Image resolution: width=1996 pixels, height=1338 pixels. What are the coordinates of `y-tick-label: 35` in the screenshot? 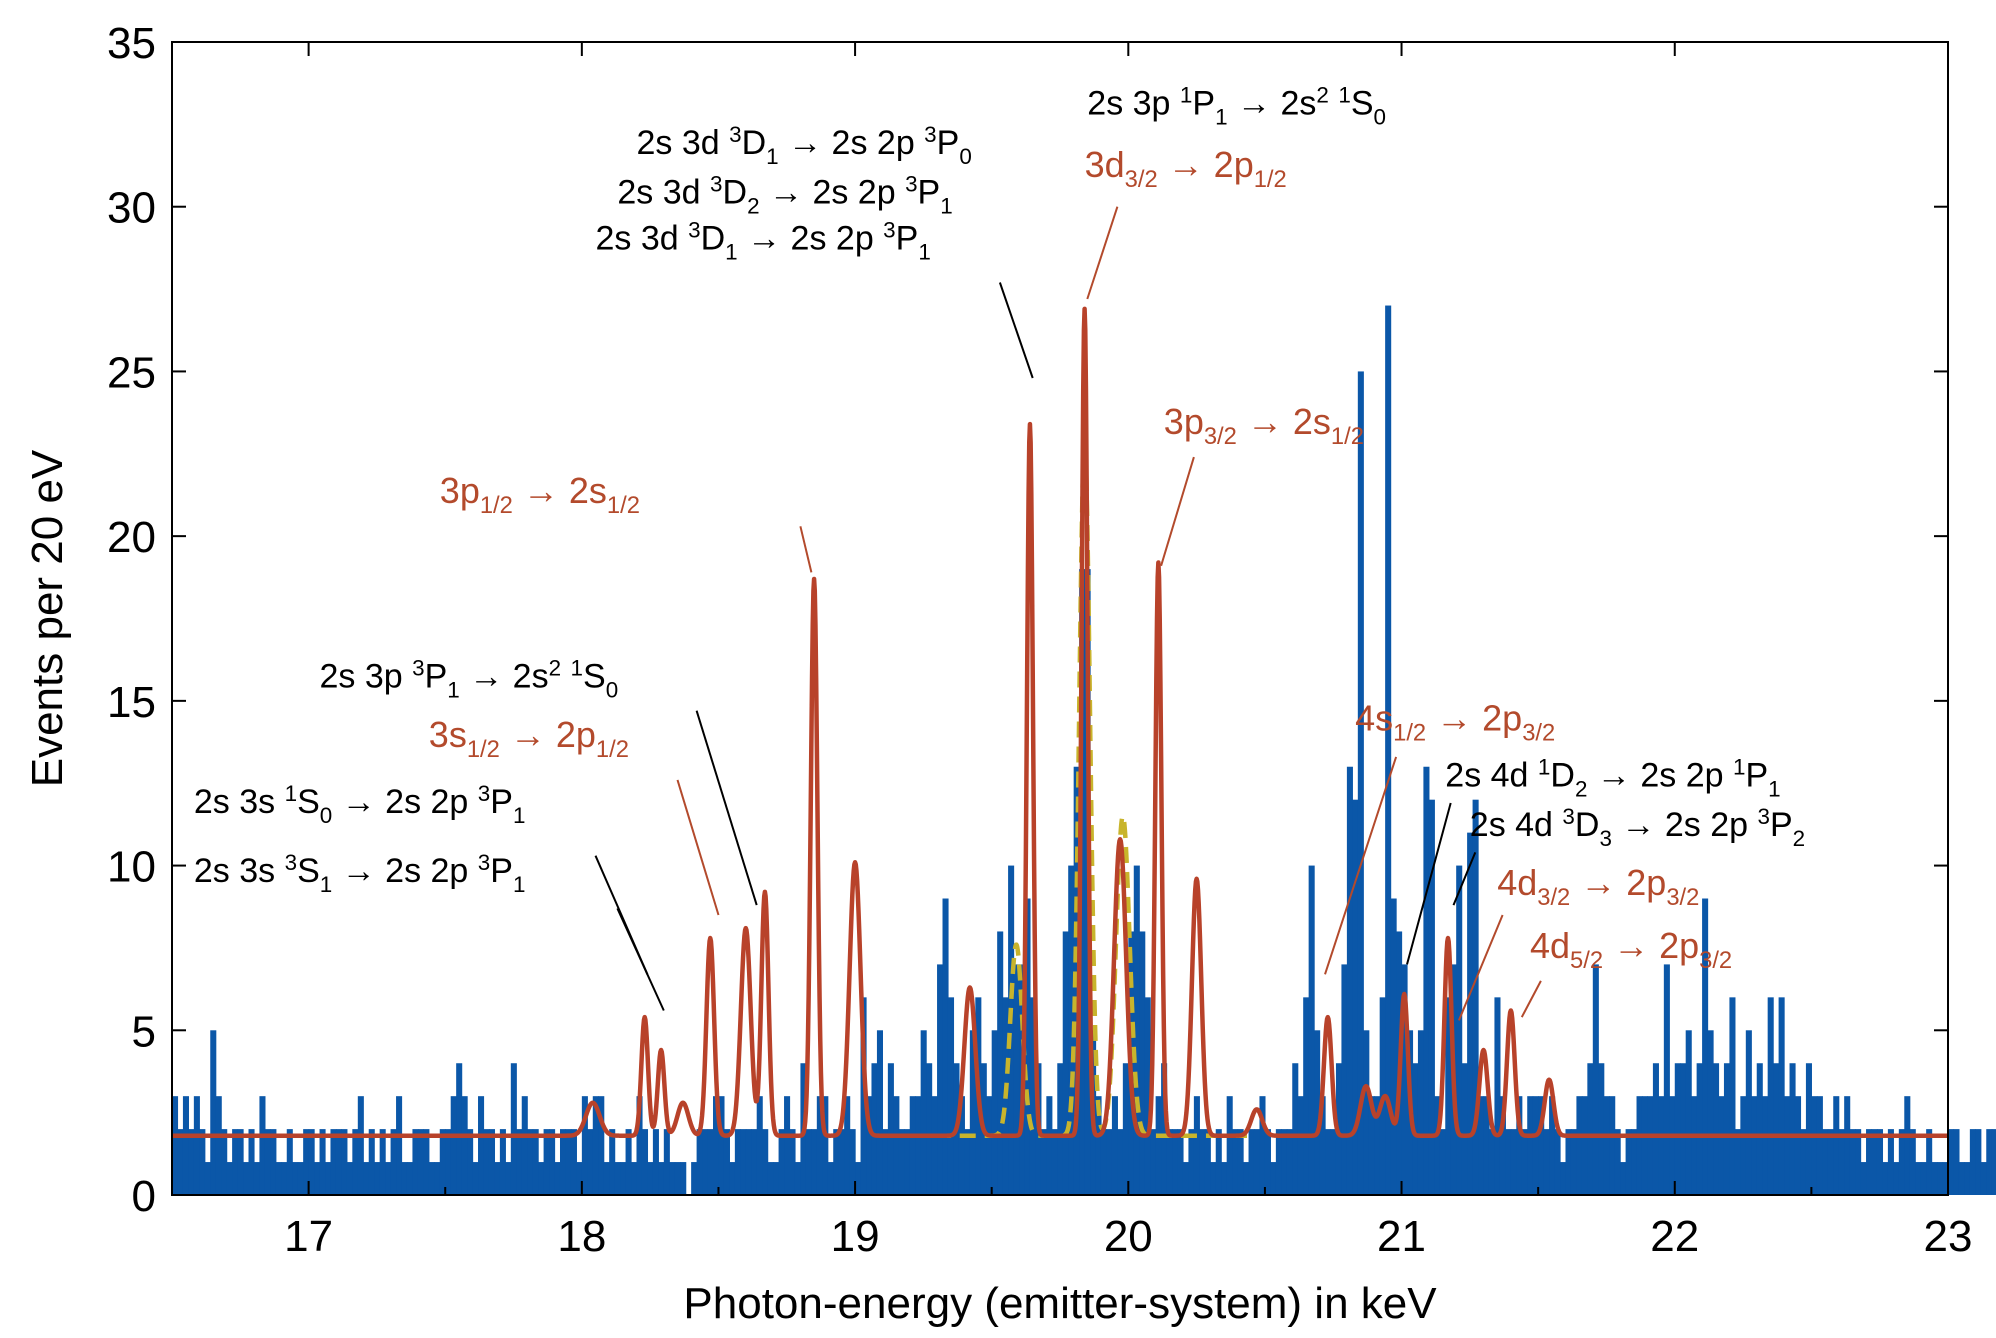 It's located at (131, 43).